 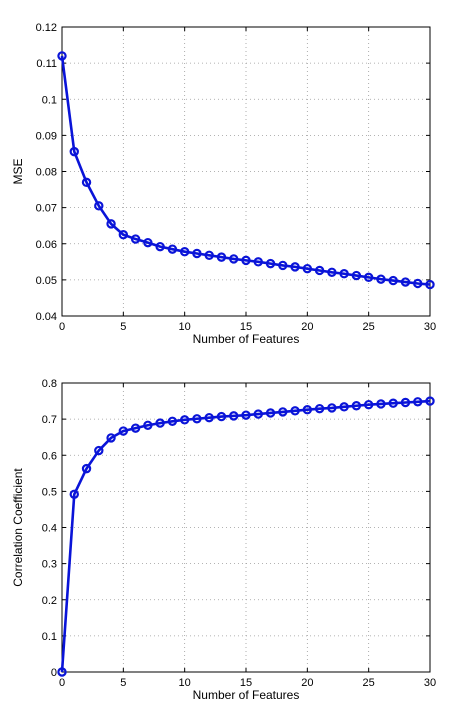 What do you see at coordinates (369, 327) in the screenshot?
I see `mse-x-tick-label: 25` at bounding box center [369, 327].